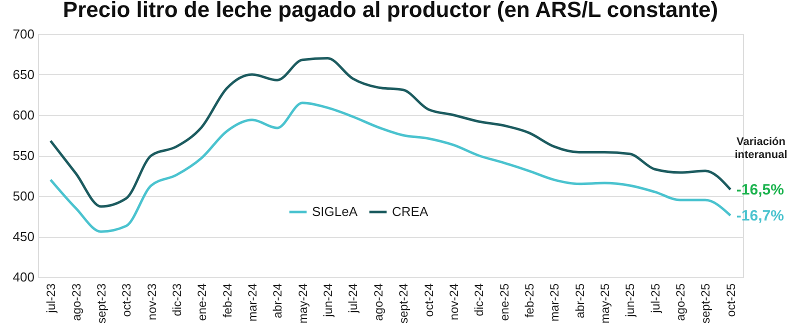 This screenshot has width=790, height=326. What do you see at coordinates (151, 301) in the screenshot?
I see `x-tick-label: nov-23` at bounding box center [151, 301].